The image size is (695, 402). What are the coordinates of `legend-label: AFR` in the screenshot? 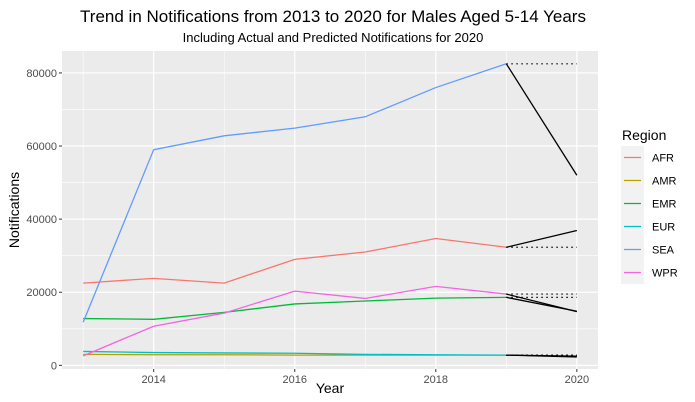 It's located at (663, 159).